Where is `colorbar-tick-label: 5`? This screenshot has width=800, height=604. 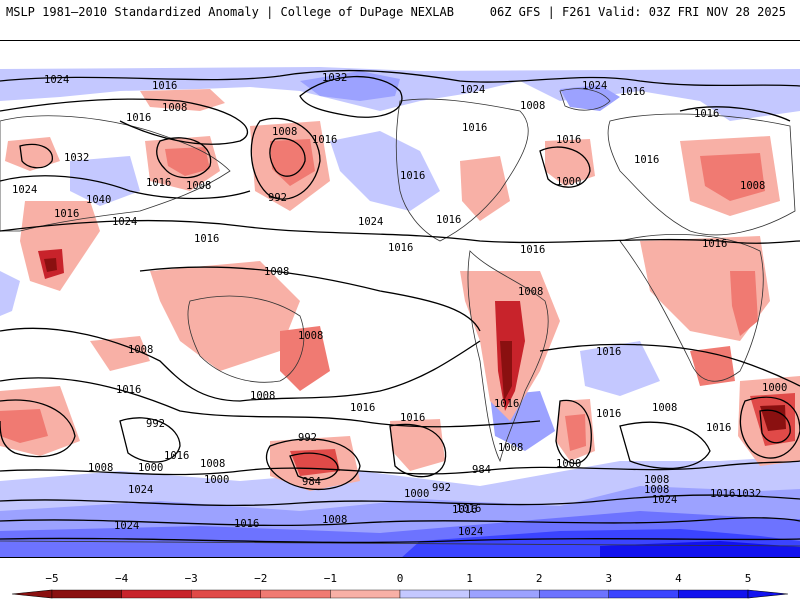
colorbar-tick-label: 5 is located at coordinates (748, 578).